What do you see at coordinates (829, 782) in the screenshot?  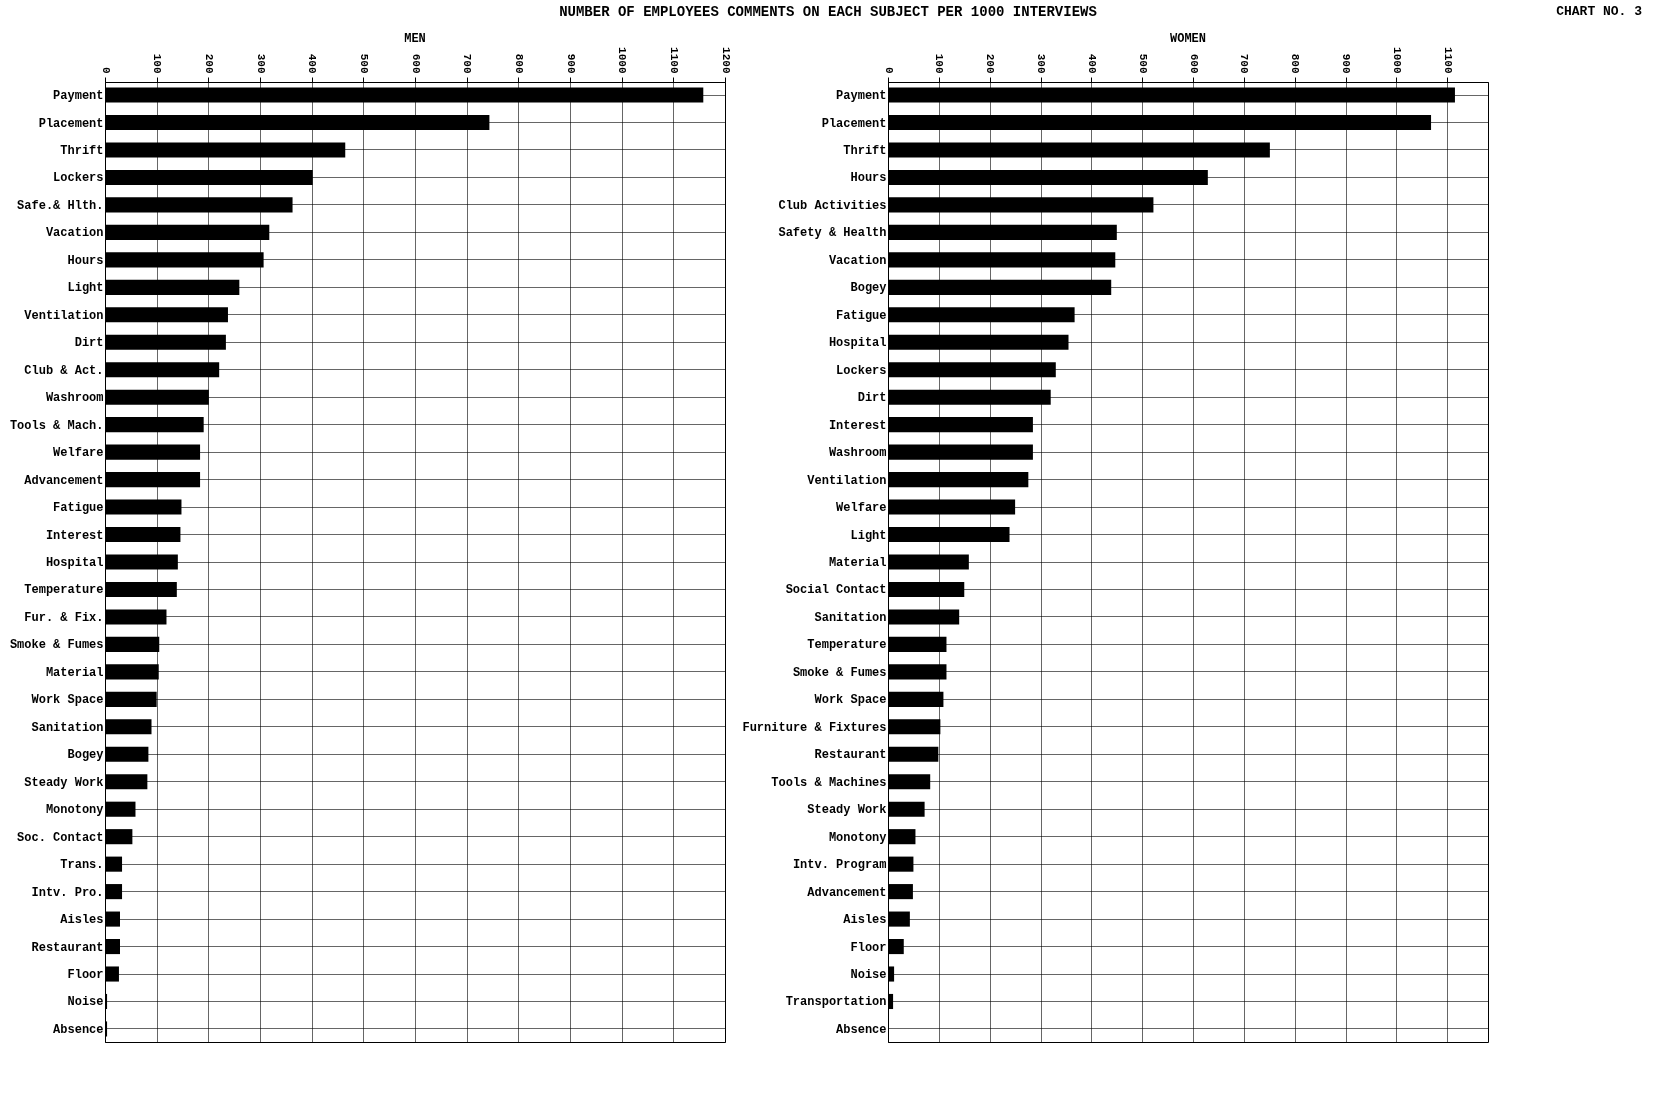 I see `y-tick-label: Tools & Machines` at bounding box center [829, 782].